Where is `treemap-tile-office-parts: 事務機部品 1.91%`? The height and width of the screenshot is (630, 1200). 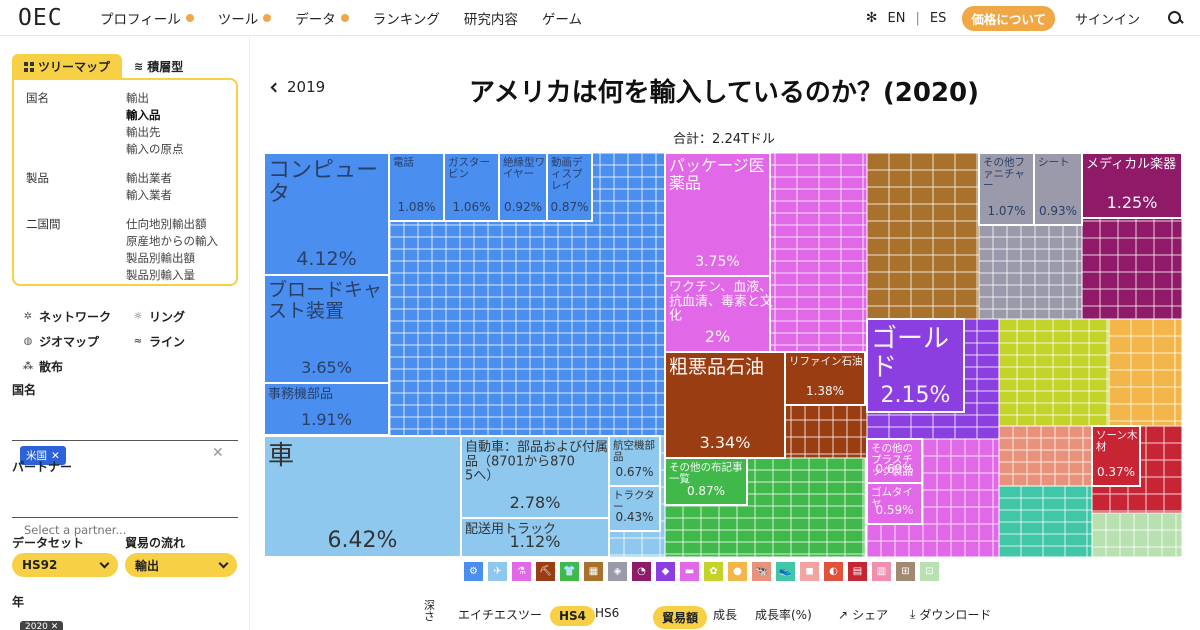
treemap-tile-office-parts: 事務機部品 1.91% is located at coordinates (327, 409).